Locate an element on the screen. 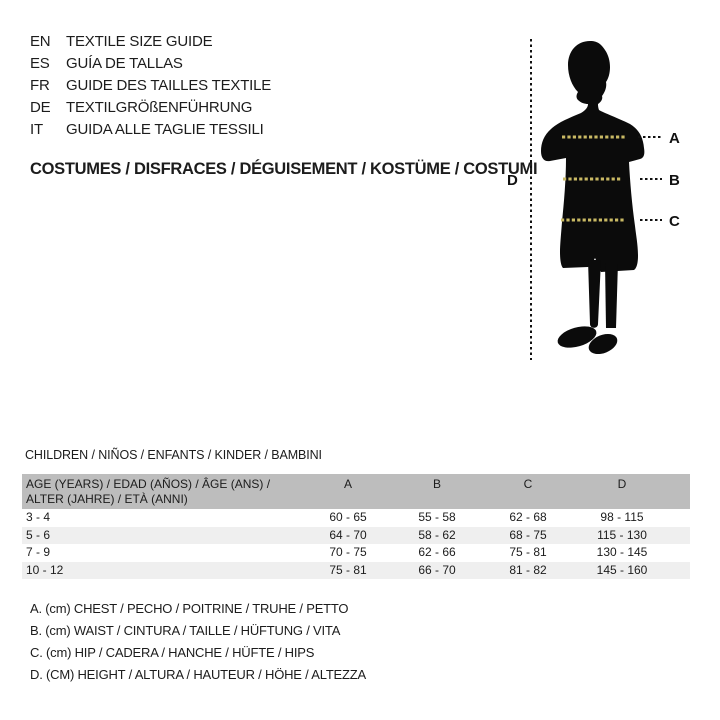  language-code: FR is located at coordinates (40, 85).